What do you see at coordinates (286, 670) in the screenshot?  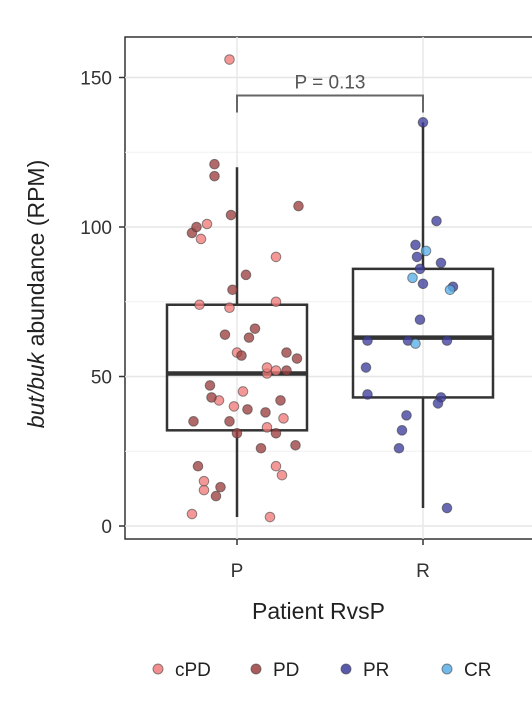 I see `legend-label: PD` at bounding box center [286, 670].